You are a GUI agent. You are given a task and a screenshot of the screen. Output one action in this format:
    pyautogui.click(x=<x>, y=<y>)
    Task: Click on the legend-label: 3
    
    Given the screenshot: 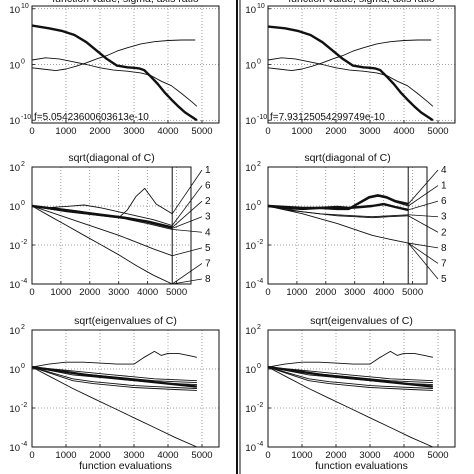 What is the action you would take?
    pyautogui.click(x=444, y=217)
    